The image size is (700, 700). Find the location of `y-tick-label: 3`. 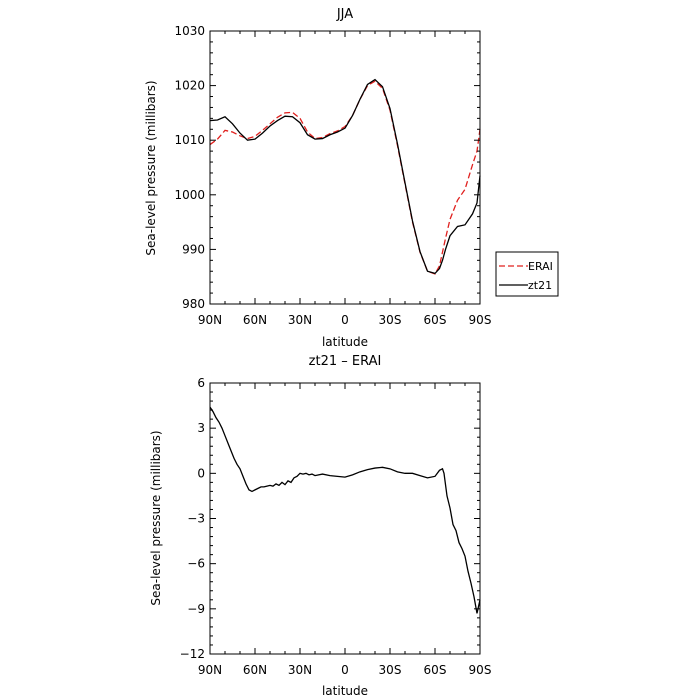

y-tick-label: 3 is located at coordinates (201, 428).